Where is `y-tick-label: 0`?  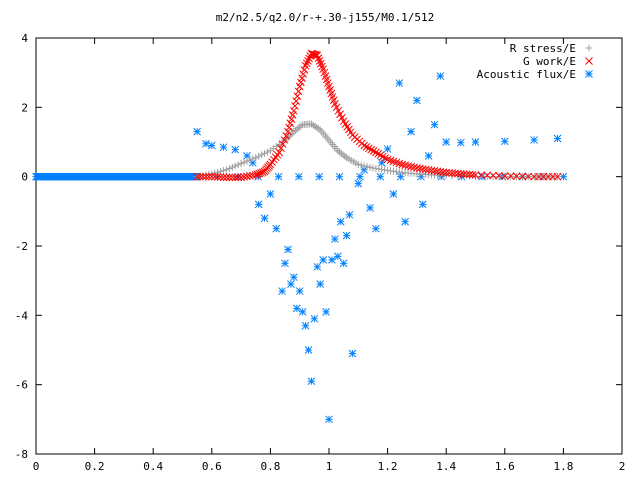
y-tick-label: 0 is located at coordinates (24, 177).